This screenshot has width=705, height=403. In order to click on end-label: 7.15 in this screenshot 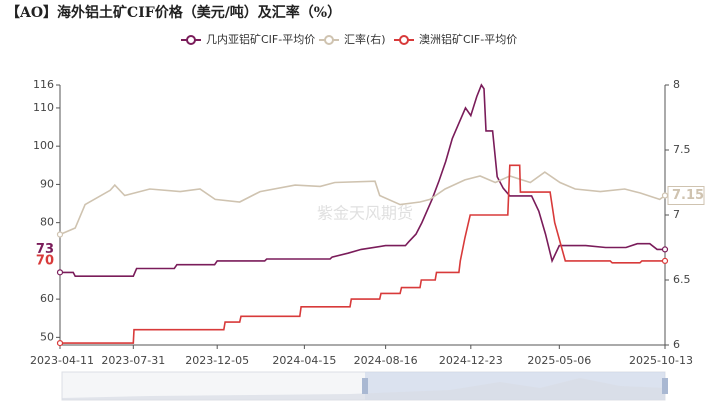, I will do `click(688, 195)`.